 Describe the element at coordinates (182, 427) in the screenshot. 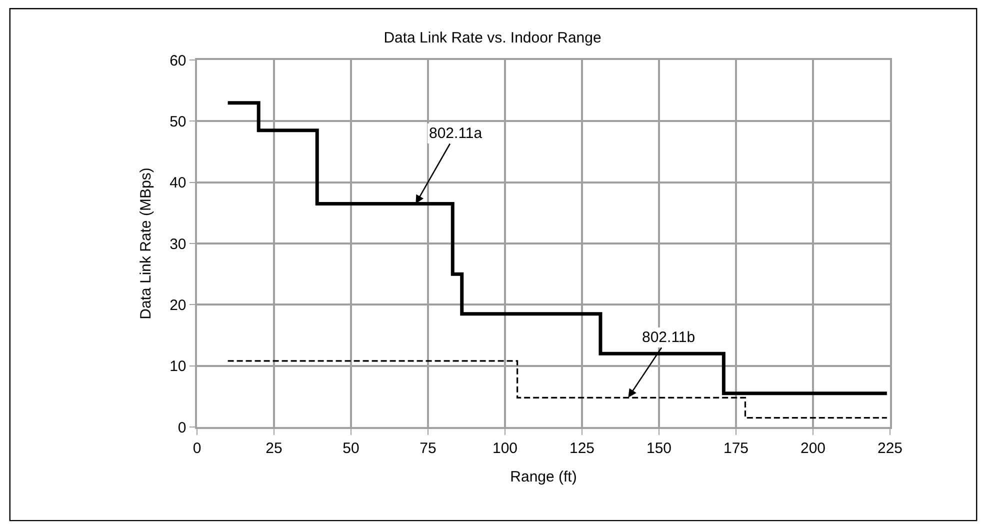

I see `y-tick-label: 0` at that location.